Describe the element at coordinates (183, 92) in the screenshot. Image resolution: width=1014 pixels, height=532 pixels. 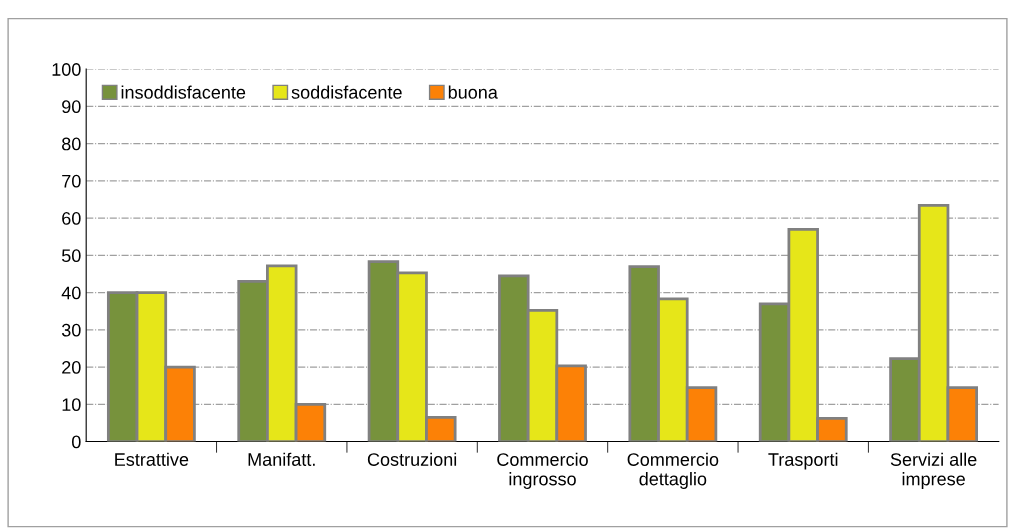
I see `legend-label: insoddisfacente` at that location.